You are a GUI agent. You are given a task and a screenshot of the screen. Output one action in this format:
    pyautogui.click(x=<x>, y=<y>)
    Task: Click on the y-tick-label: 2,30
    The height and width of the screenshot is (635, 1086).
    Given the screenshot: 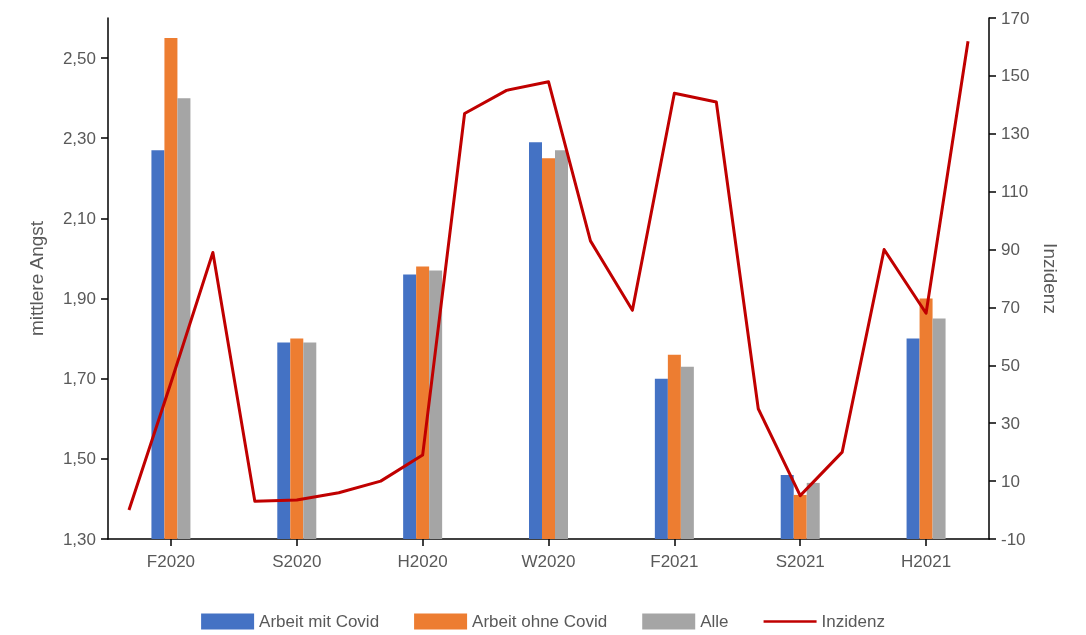 What is the action you would take?
    pyautogui.click(x=79, y=138)
    